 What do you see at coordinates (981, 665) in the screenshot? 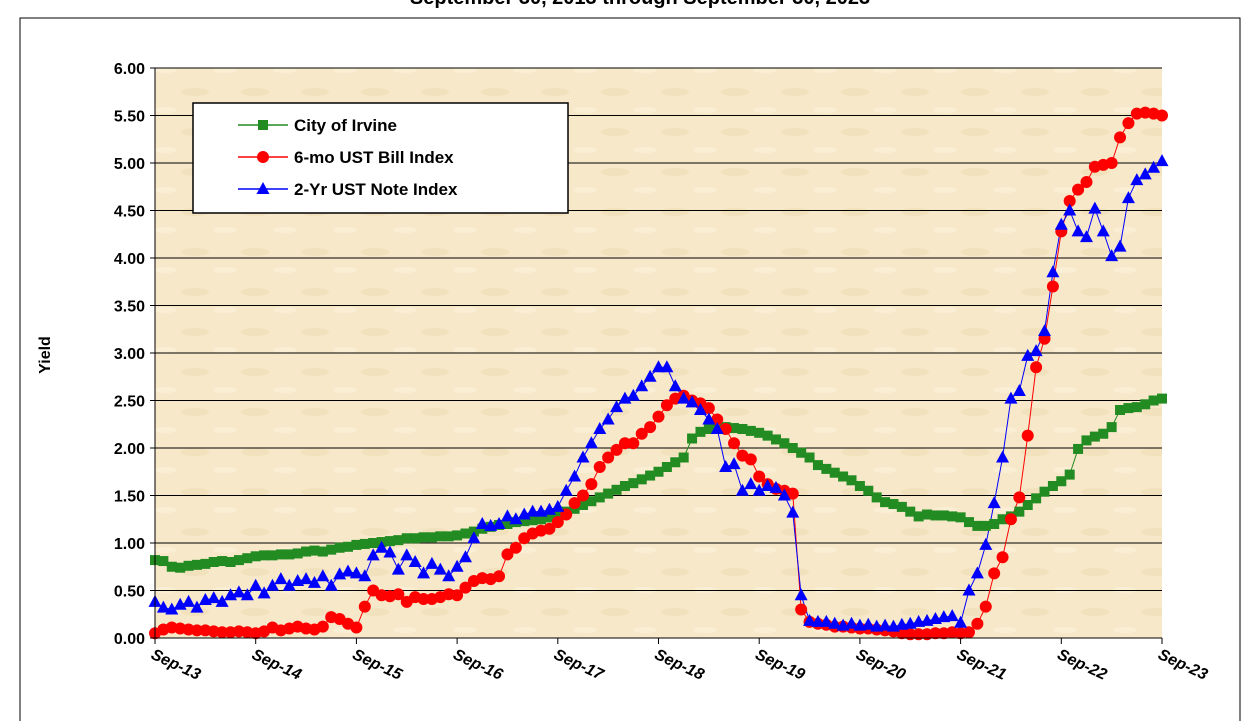
I see `x-tick-label: Sep-21` at bounding box center [981, 665].